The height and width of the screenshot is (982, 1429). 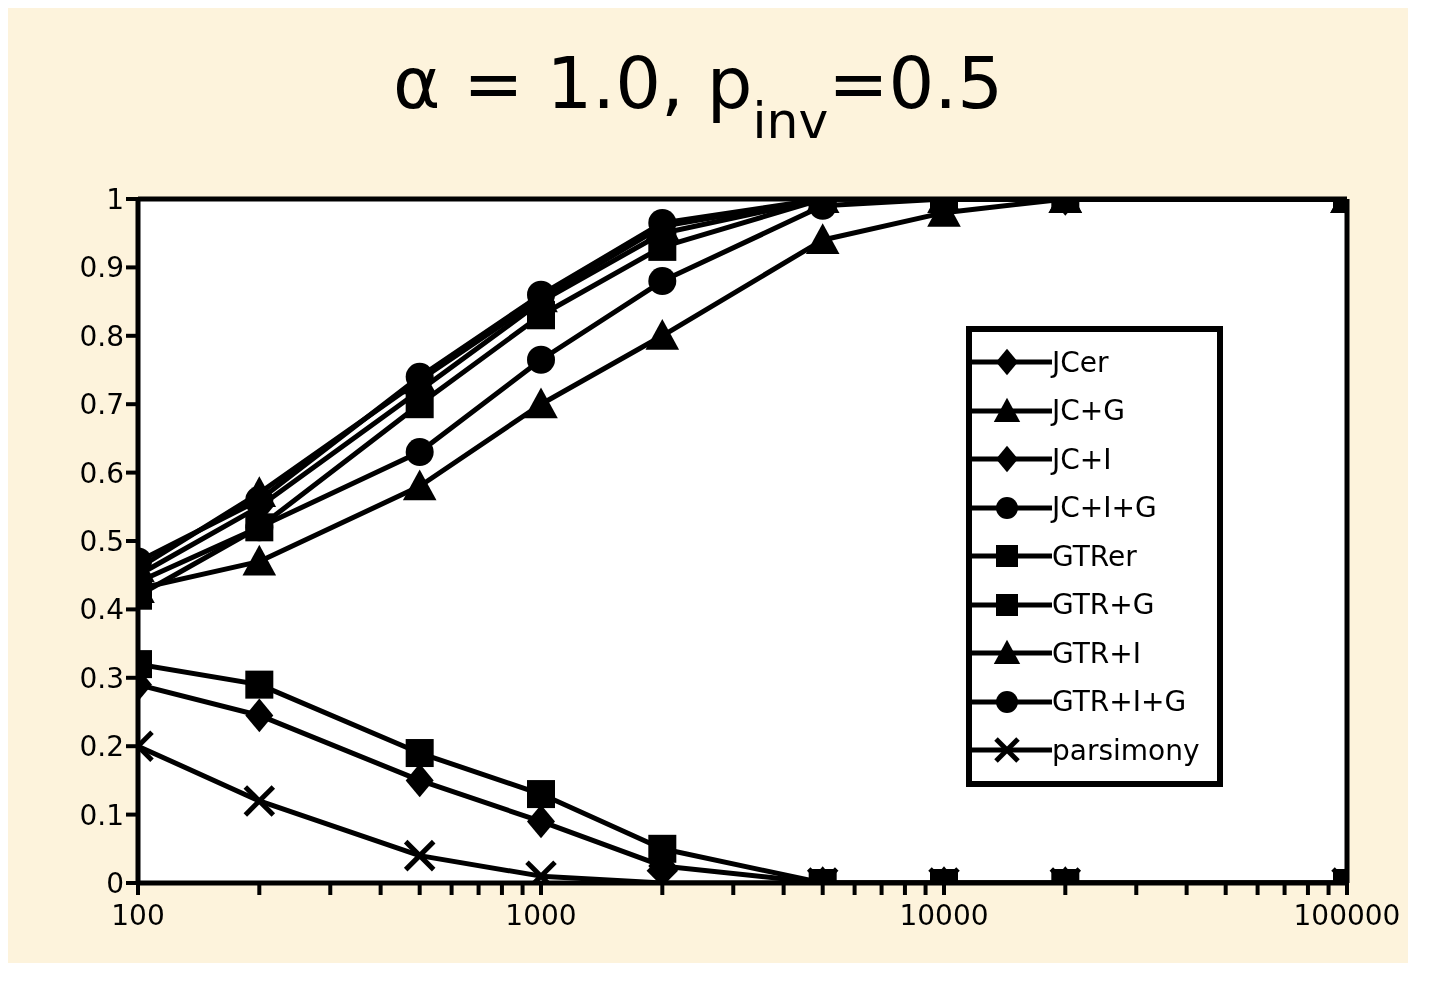 I want to click on y-tick-label: 0.1, so click(x=101, y=815).